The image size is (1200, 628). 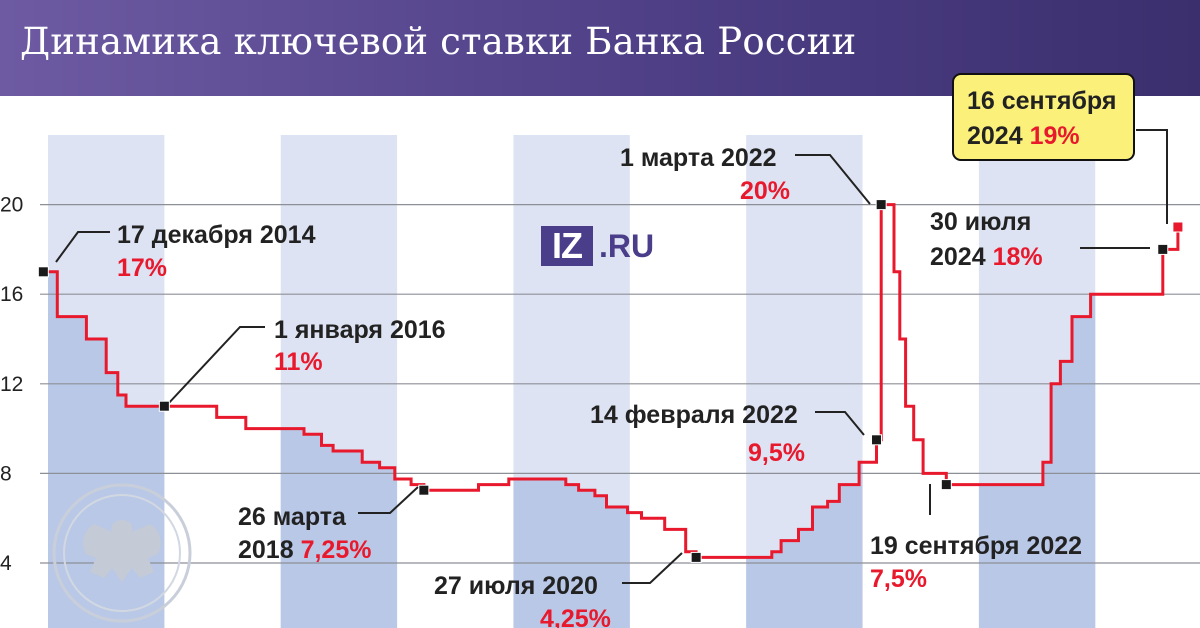 What do you see at coordinates (1055, 136) in the screenshot?
I see `annotation-value: 19%` at bounding box center [1055, 136].